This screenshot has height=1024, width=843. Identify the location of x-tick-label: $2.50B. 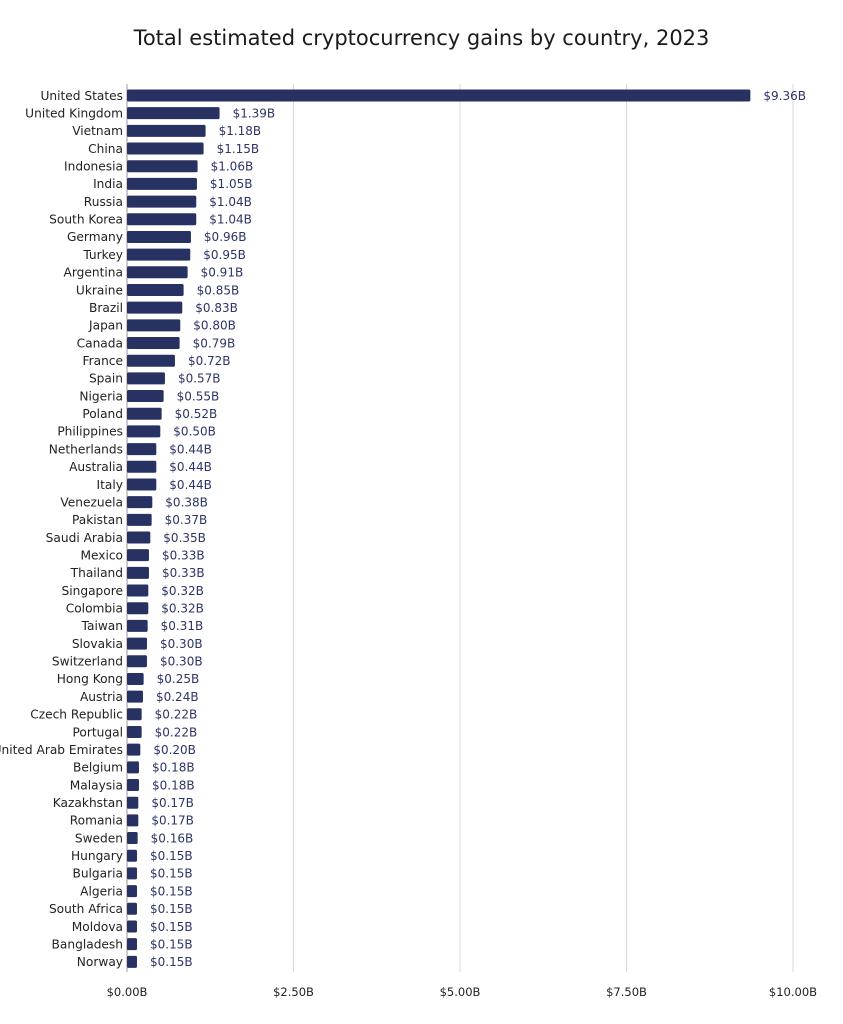
(293, 992).